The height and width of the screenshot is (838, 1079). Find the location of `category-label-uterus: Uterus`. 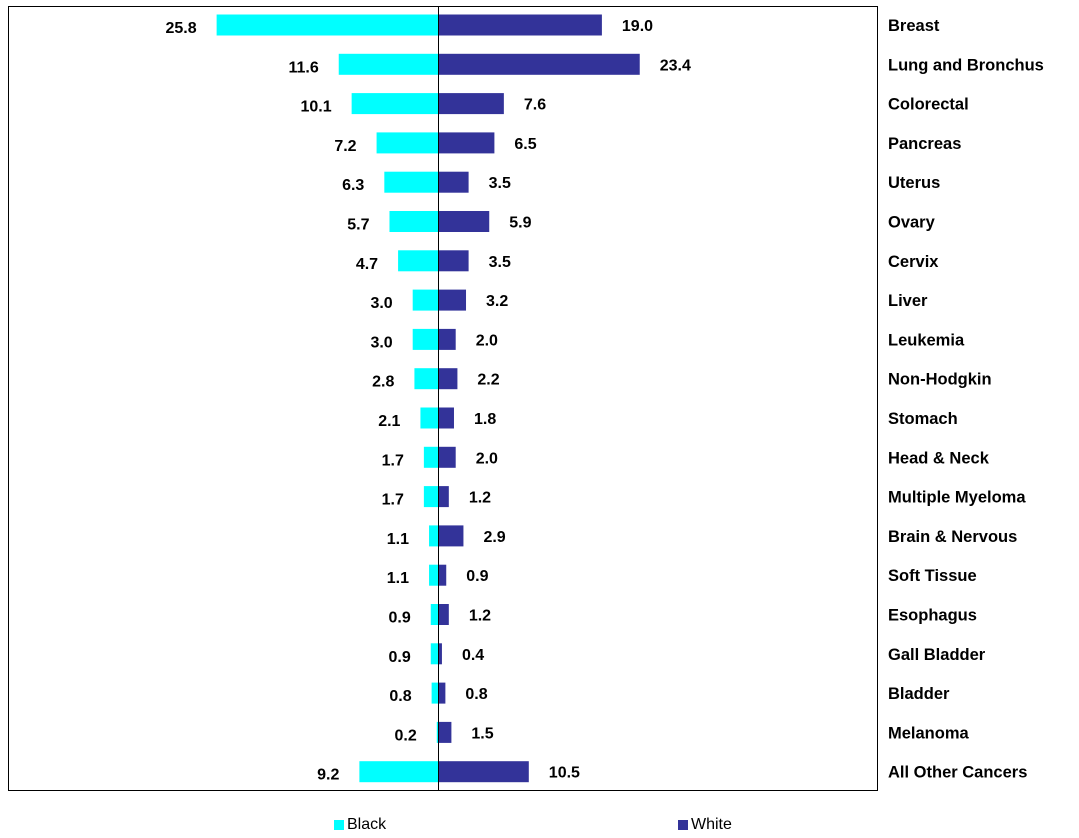

category-label-uterus: Uterus is located at coordinates (914, 183).